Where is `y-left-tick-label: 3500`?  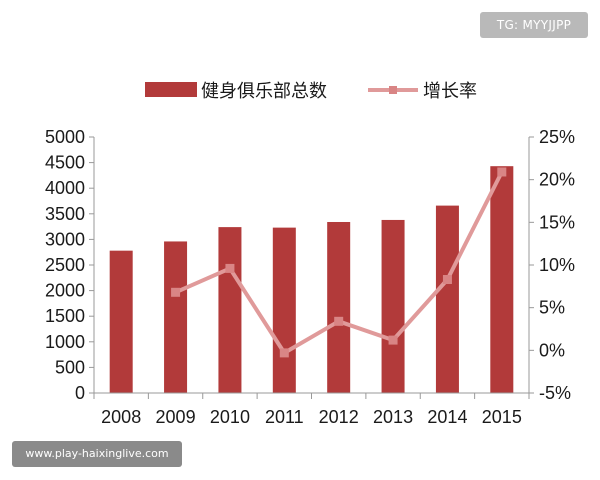 y-left-tick-label: 3500 is located at coordinates (65, 214).